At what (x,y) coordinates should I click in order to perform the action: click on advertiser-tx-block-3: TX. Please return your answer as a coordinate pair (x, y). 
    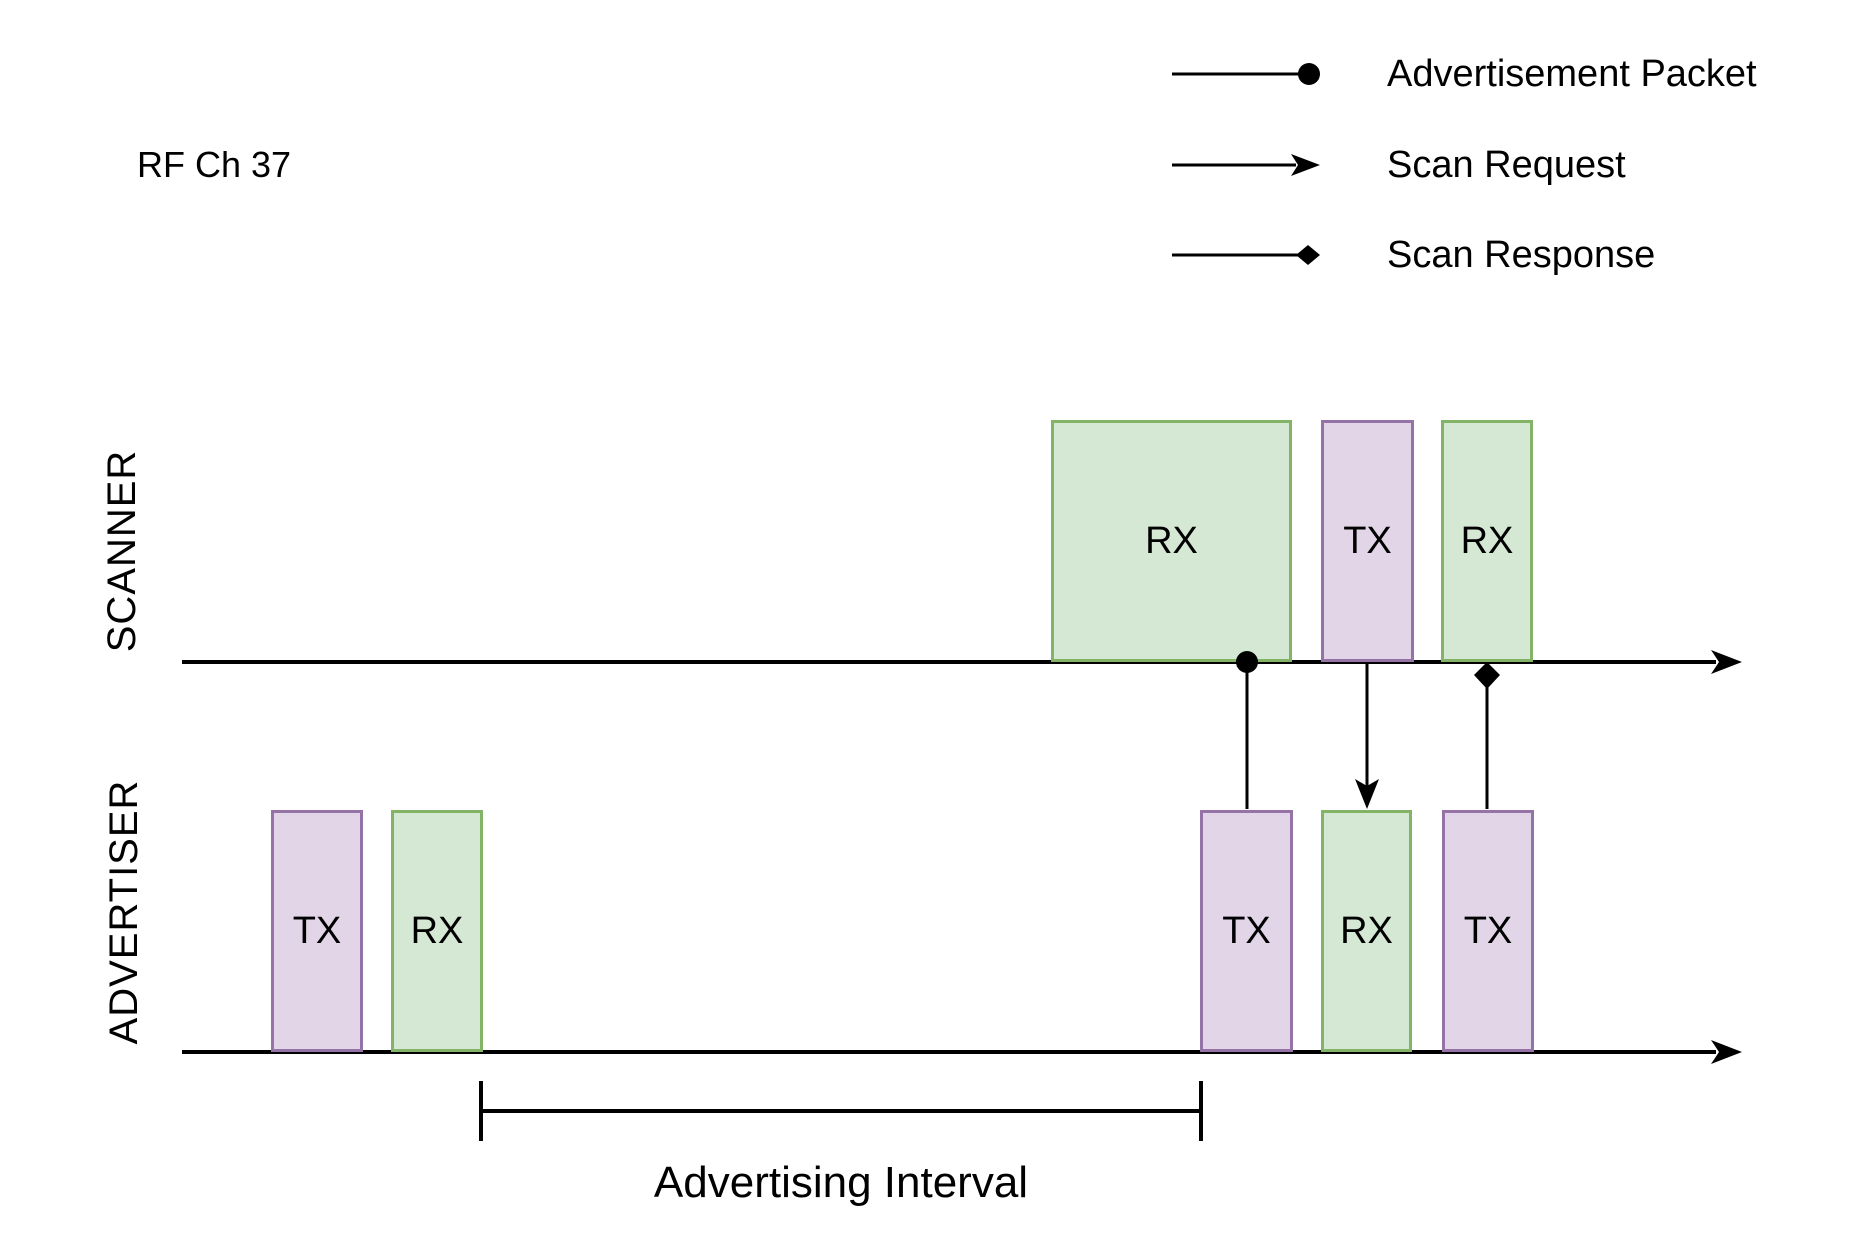
    Looking at the image, I should click on (1488, 931).